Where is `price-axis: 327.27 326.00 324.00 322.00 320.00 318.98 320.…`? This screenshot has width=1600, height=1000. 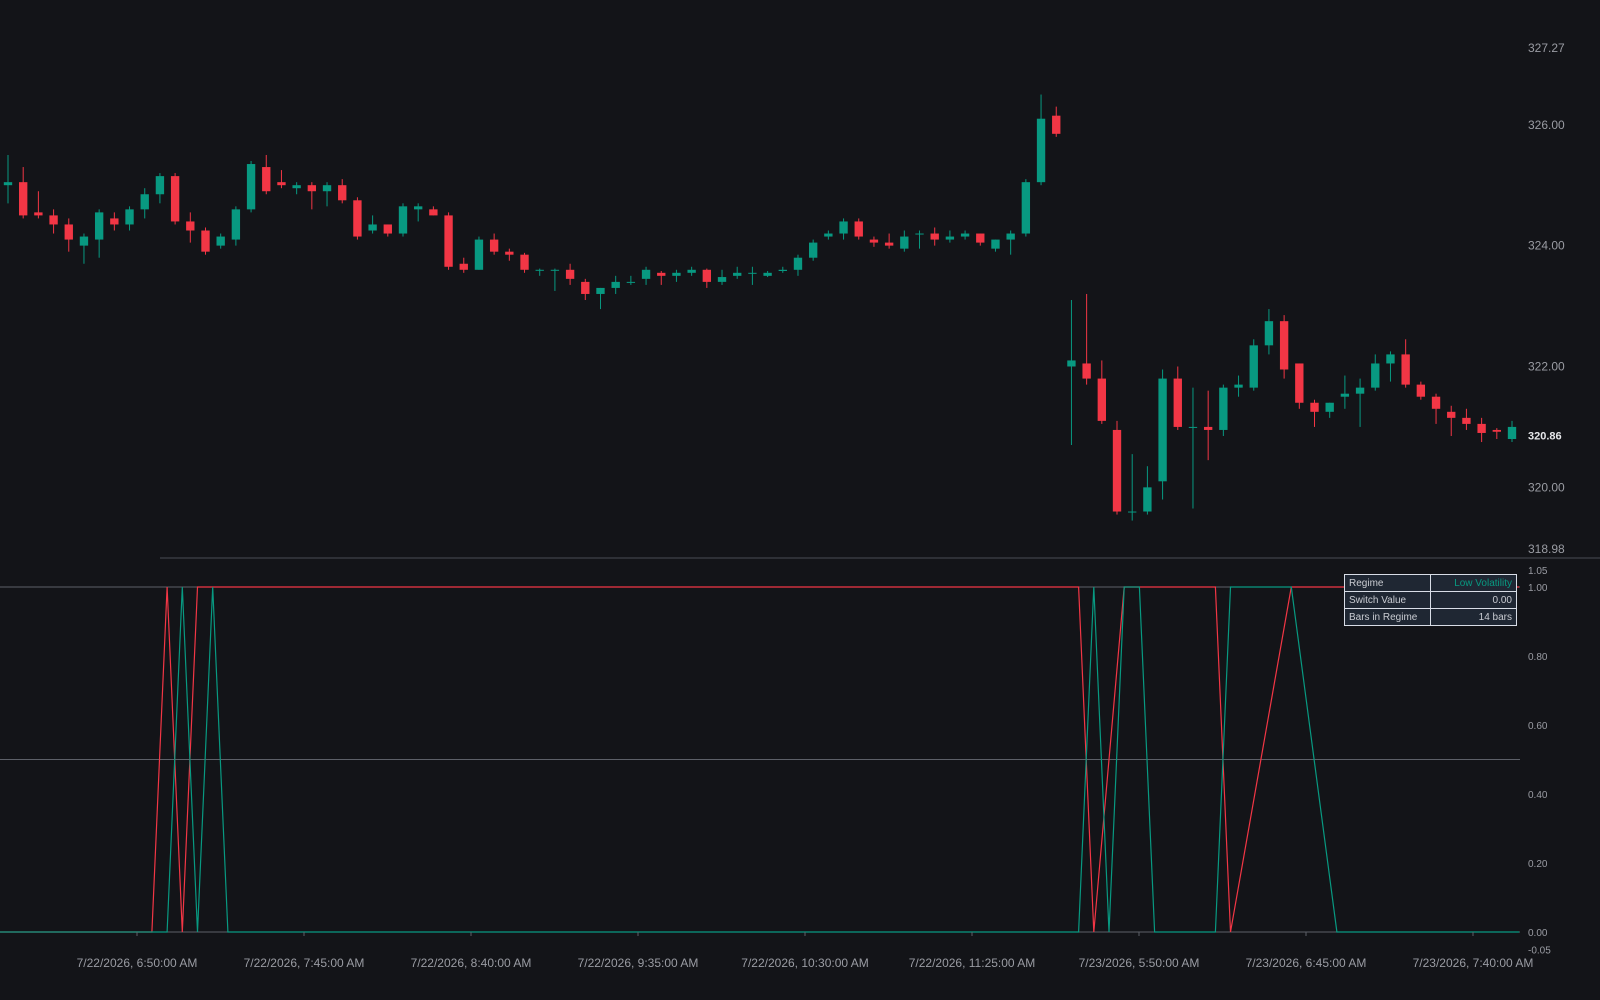 price-axis: 327.27 326.00 324.00 322.00 320.00 318.98 320.… is located at coordinates (1546, 298).